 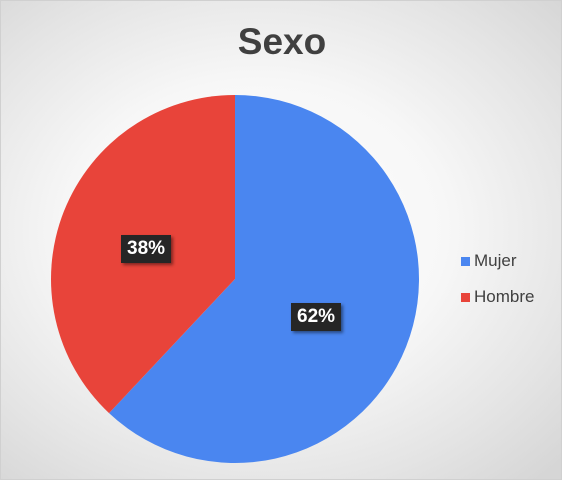 I want to click on legend-label-hombre: Hombre, so click(x=504, y=296).